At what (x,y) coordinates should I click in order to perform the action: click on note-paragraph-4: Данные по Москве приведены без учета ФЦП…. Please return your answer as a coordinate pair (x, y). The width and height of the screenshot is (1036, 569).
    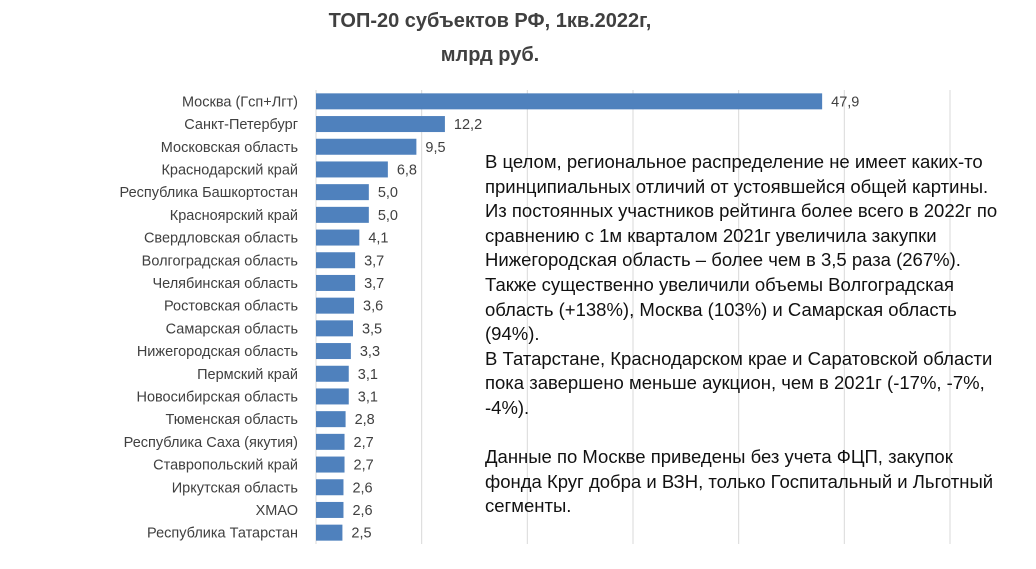
    Looking at the image, I should click on (739, 481).